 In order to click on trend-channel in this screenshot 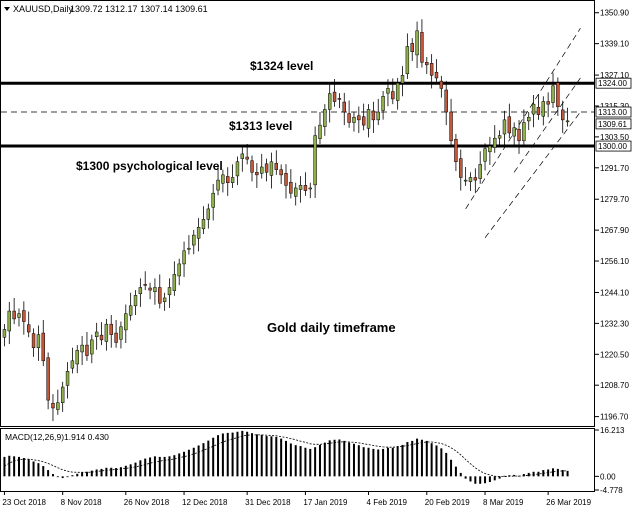, I will do `click(523, 133)`.